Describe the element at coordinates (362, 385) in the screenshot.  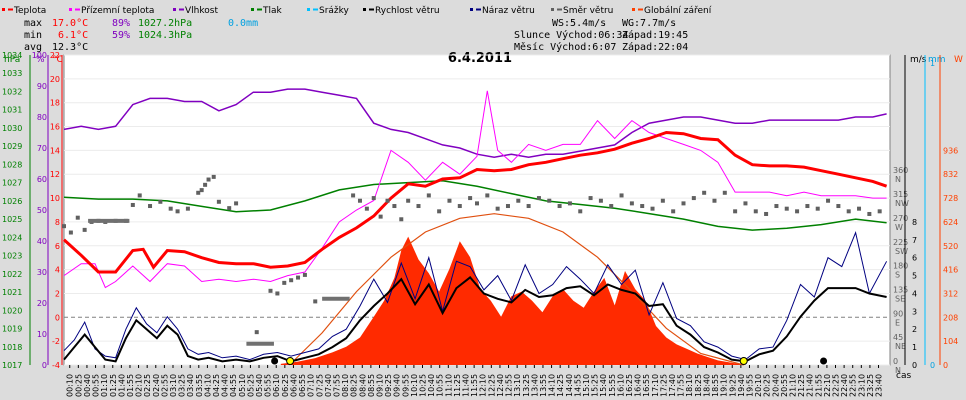
I see `x-tick-label: 08:40` at that location.